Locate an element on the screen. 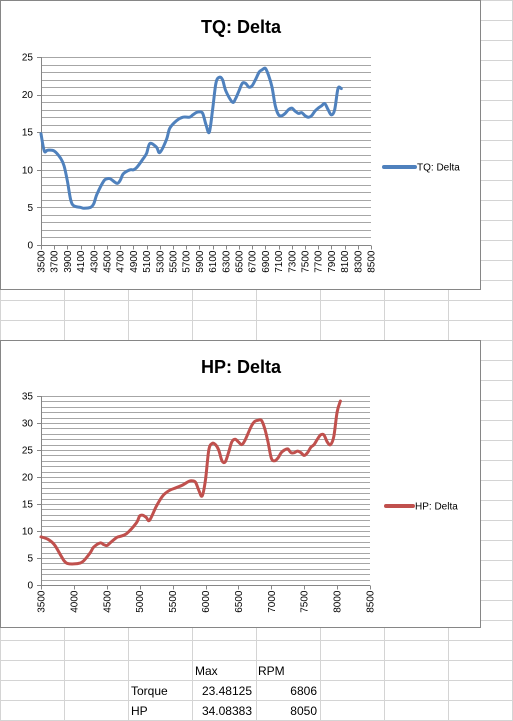 The height and width of the screenshot is (721, 513). x-tick-label: 4700 is located at coordinates (121, 261).